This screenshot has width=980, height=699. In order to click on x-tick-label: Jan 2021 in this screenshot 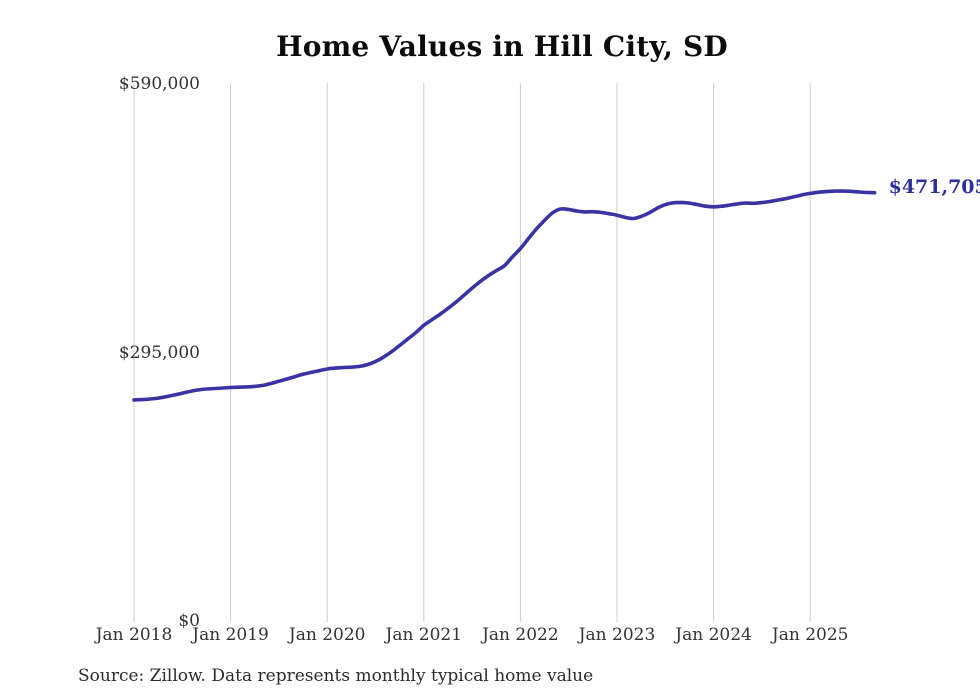, I will do `click(424, 635)`.